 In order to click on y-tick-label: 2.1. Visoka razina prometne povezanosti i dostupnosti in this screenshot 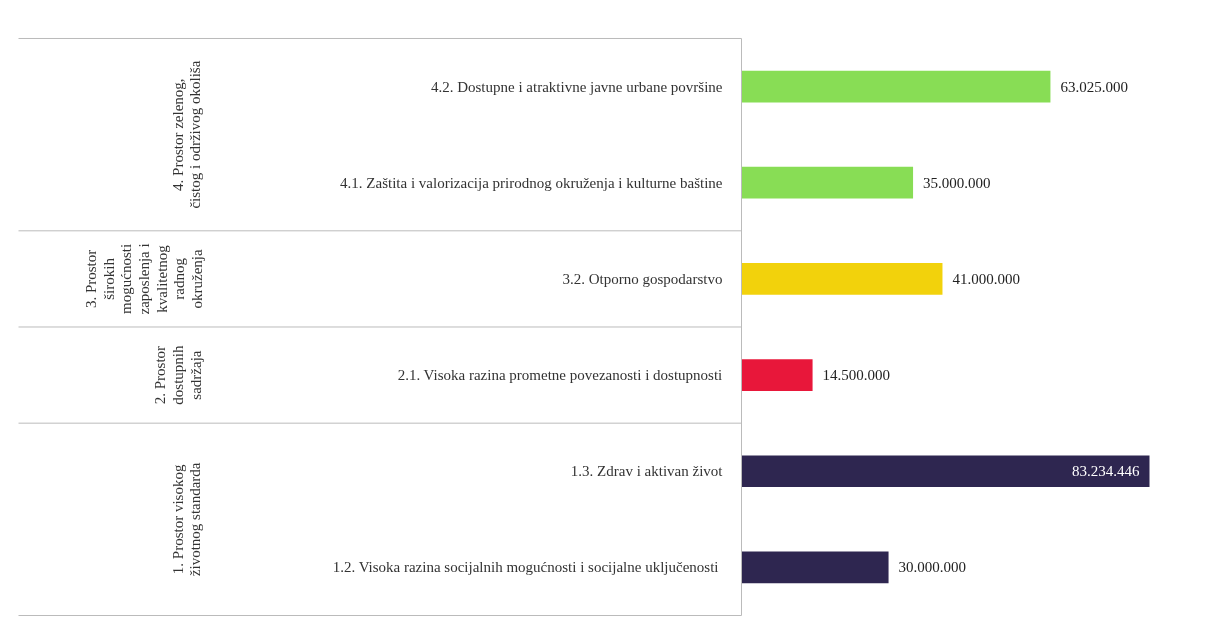, I will do `click(560, 375)`.